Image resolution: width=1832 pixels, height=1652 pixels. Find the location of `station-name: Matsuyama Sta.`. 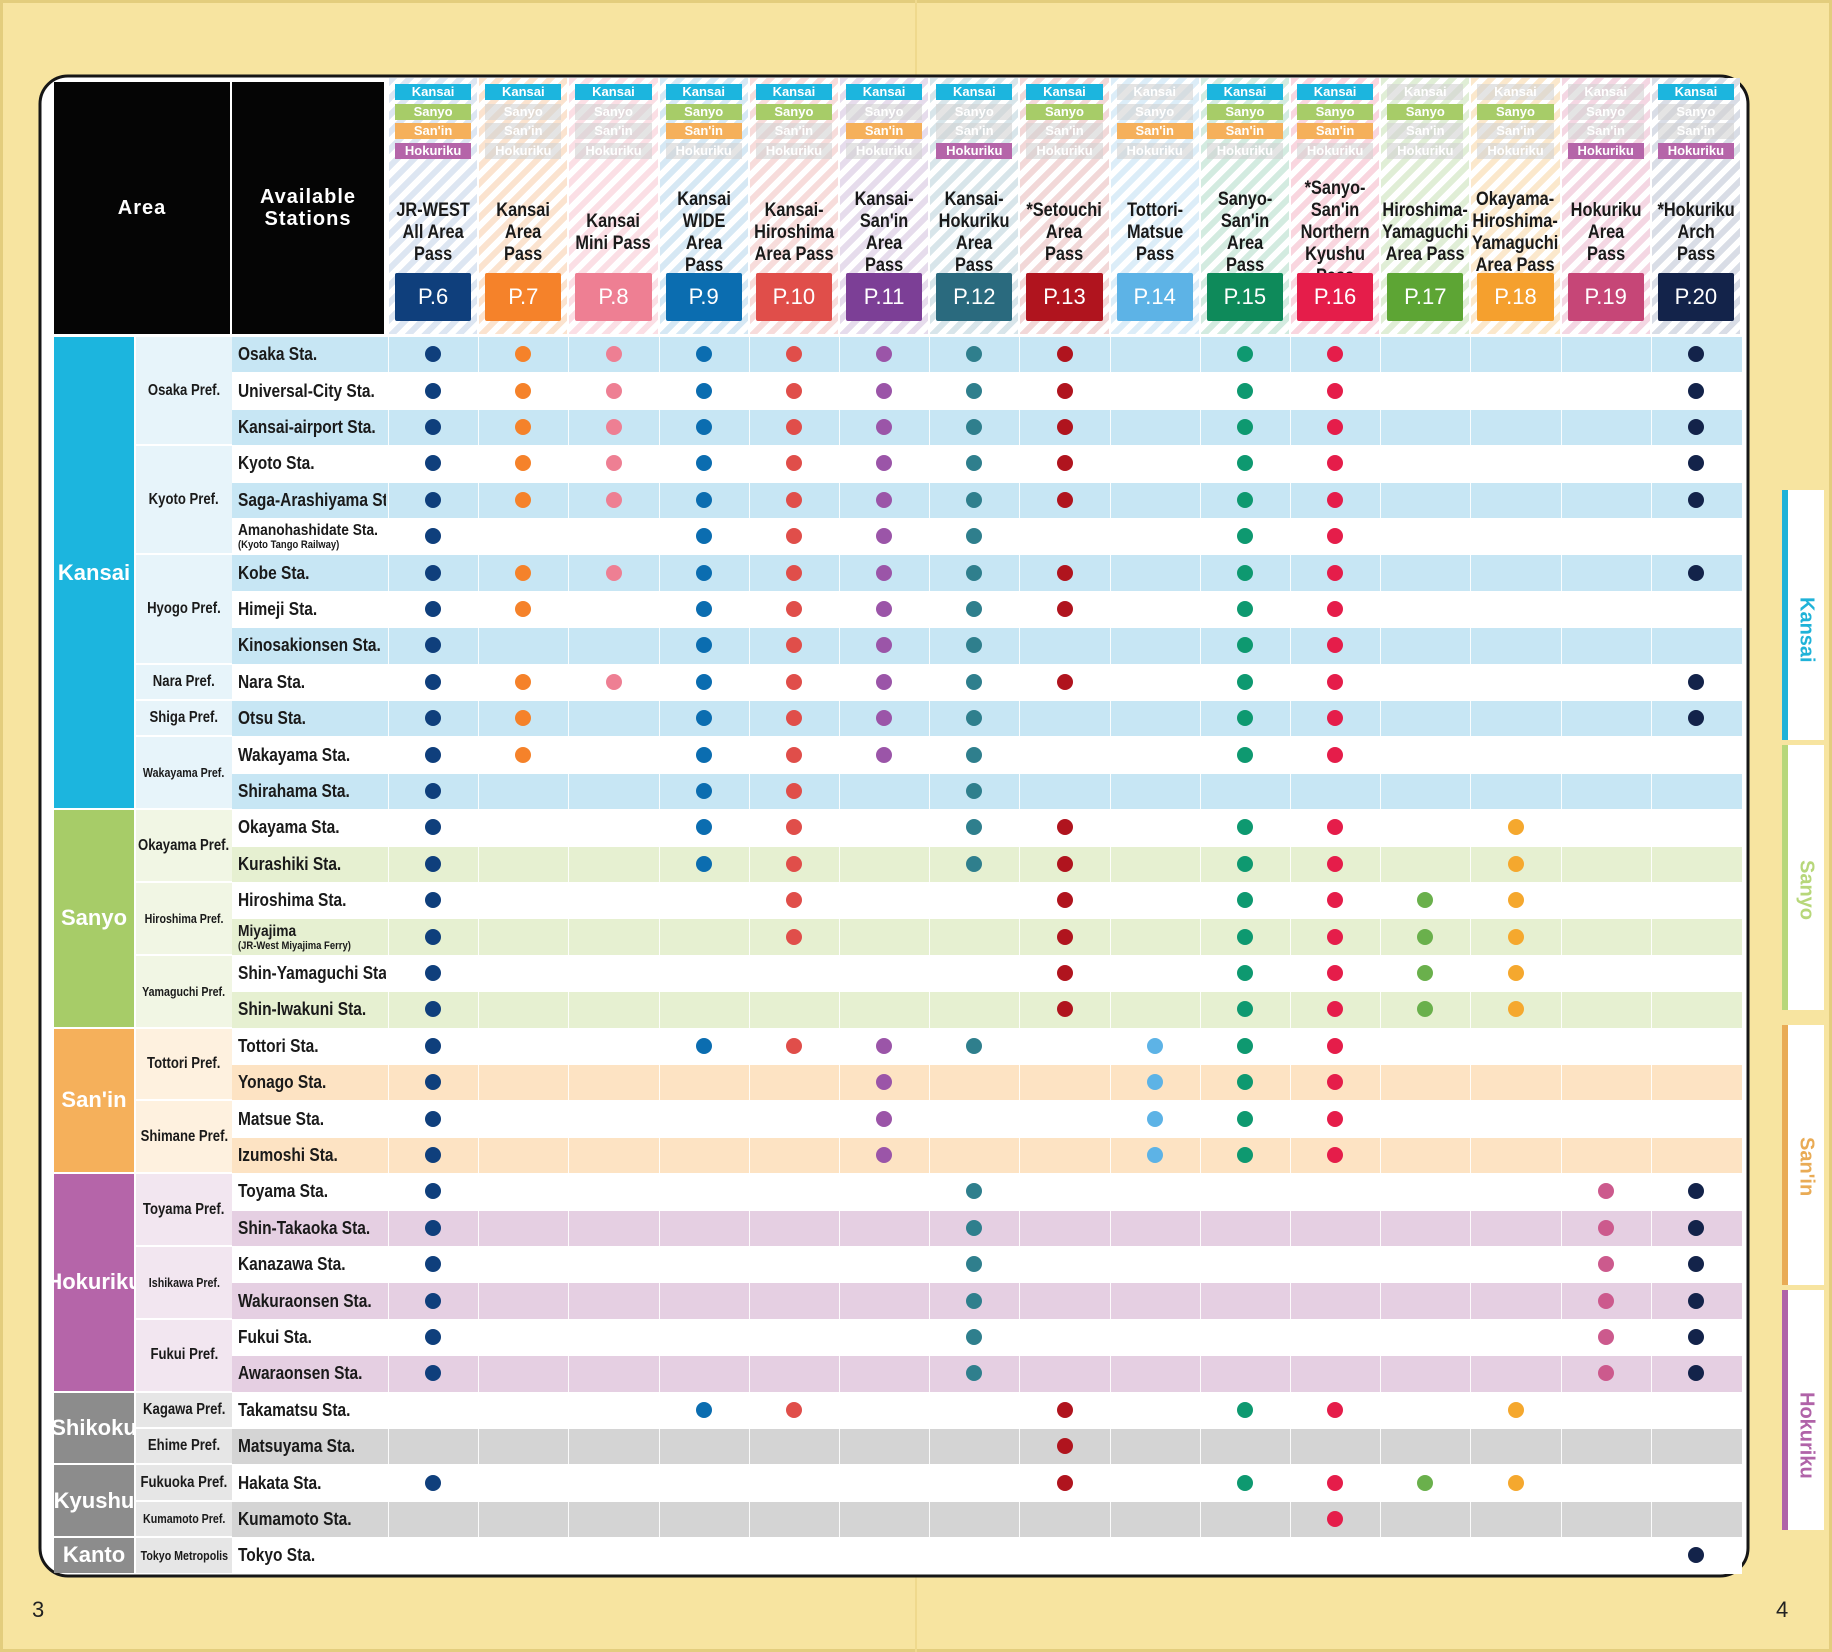

station-name: Matsuyama Sta. is located at coordinates (309, 1446).